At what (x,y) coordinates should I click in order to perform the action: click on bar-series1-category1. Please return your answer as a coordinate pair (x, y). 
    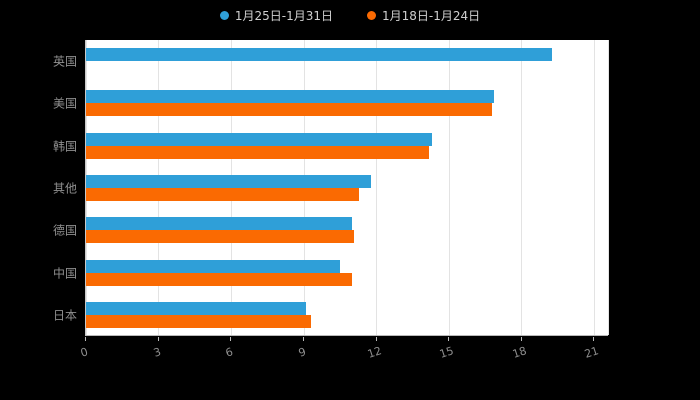
    Looking at the image, I should click on (319, 55).